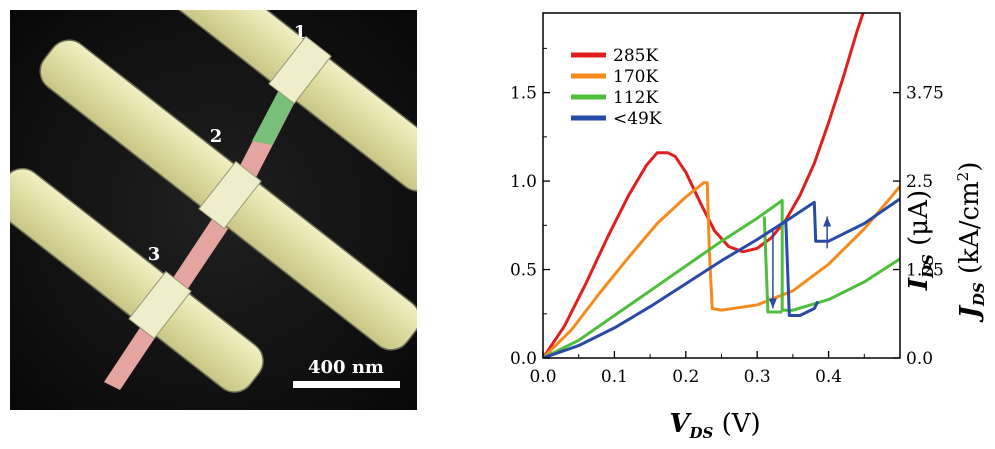  Describe the element at coordinates (828, 377) in the screenshot. I see `x-tick-label: 0.4` at that location.